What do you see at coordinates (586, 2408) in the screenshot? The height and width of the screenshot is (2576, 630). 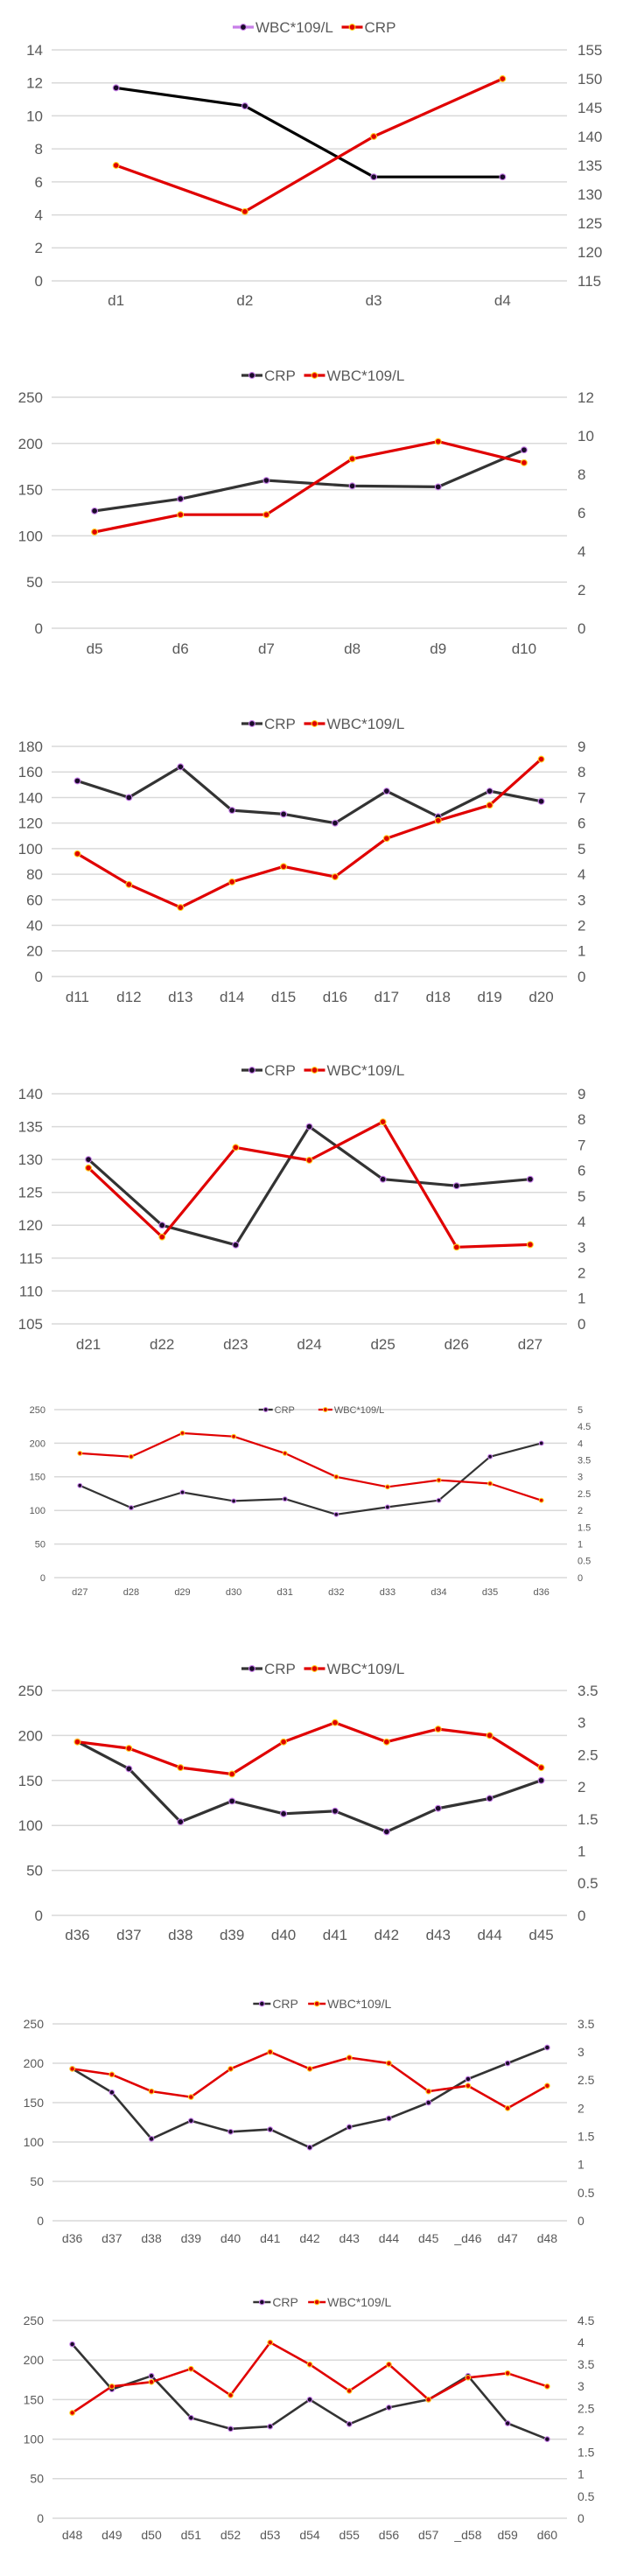 I see `right-axis-tick-label: 2.5` at bounding box center [586, 2408].